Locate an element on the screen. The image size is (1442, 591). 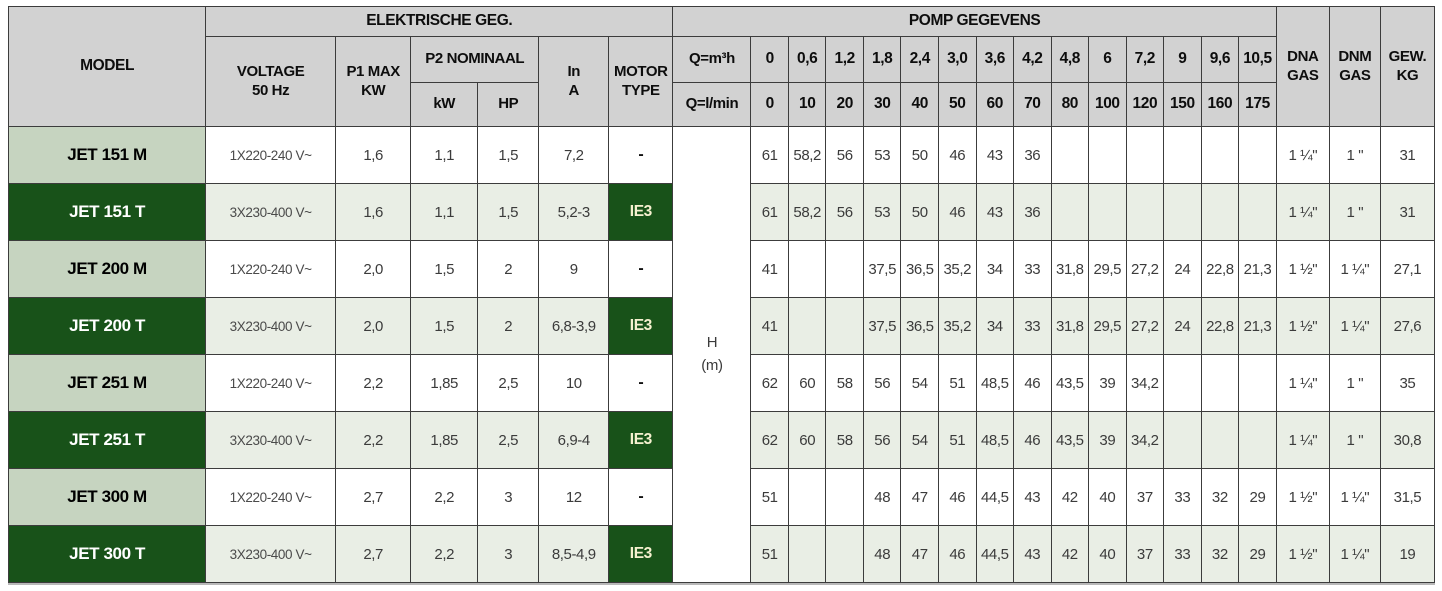
header-gew-kg: GEW. KG is located at coordinates (1407, 66).